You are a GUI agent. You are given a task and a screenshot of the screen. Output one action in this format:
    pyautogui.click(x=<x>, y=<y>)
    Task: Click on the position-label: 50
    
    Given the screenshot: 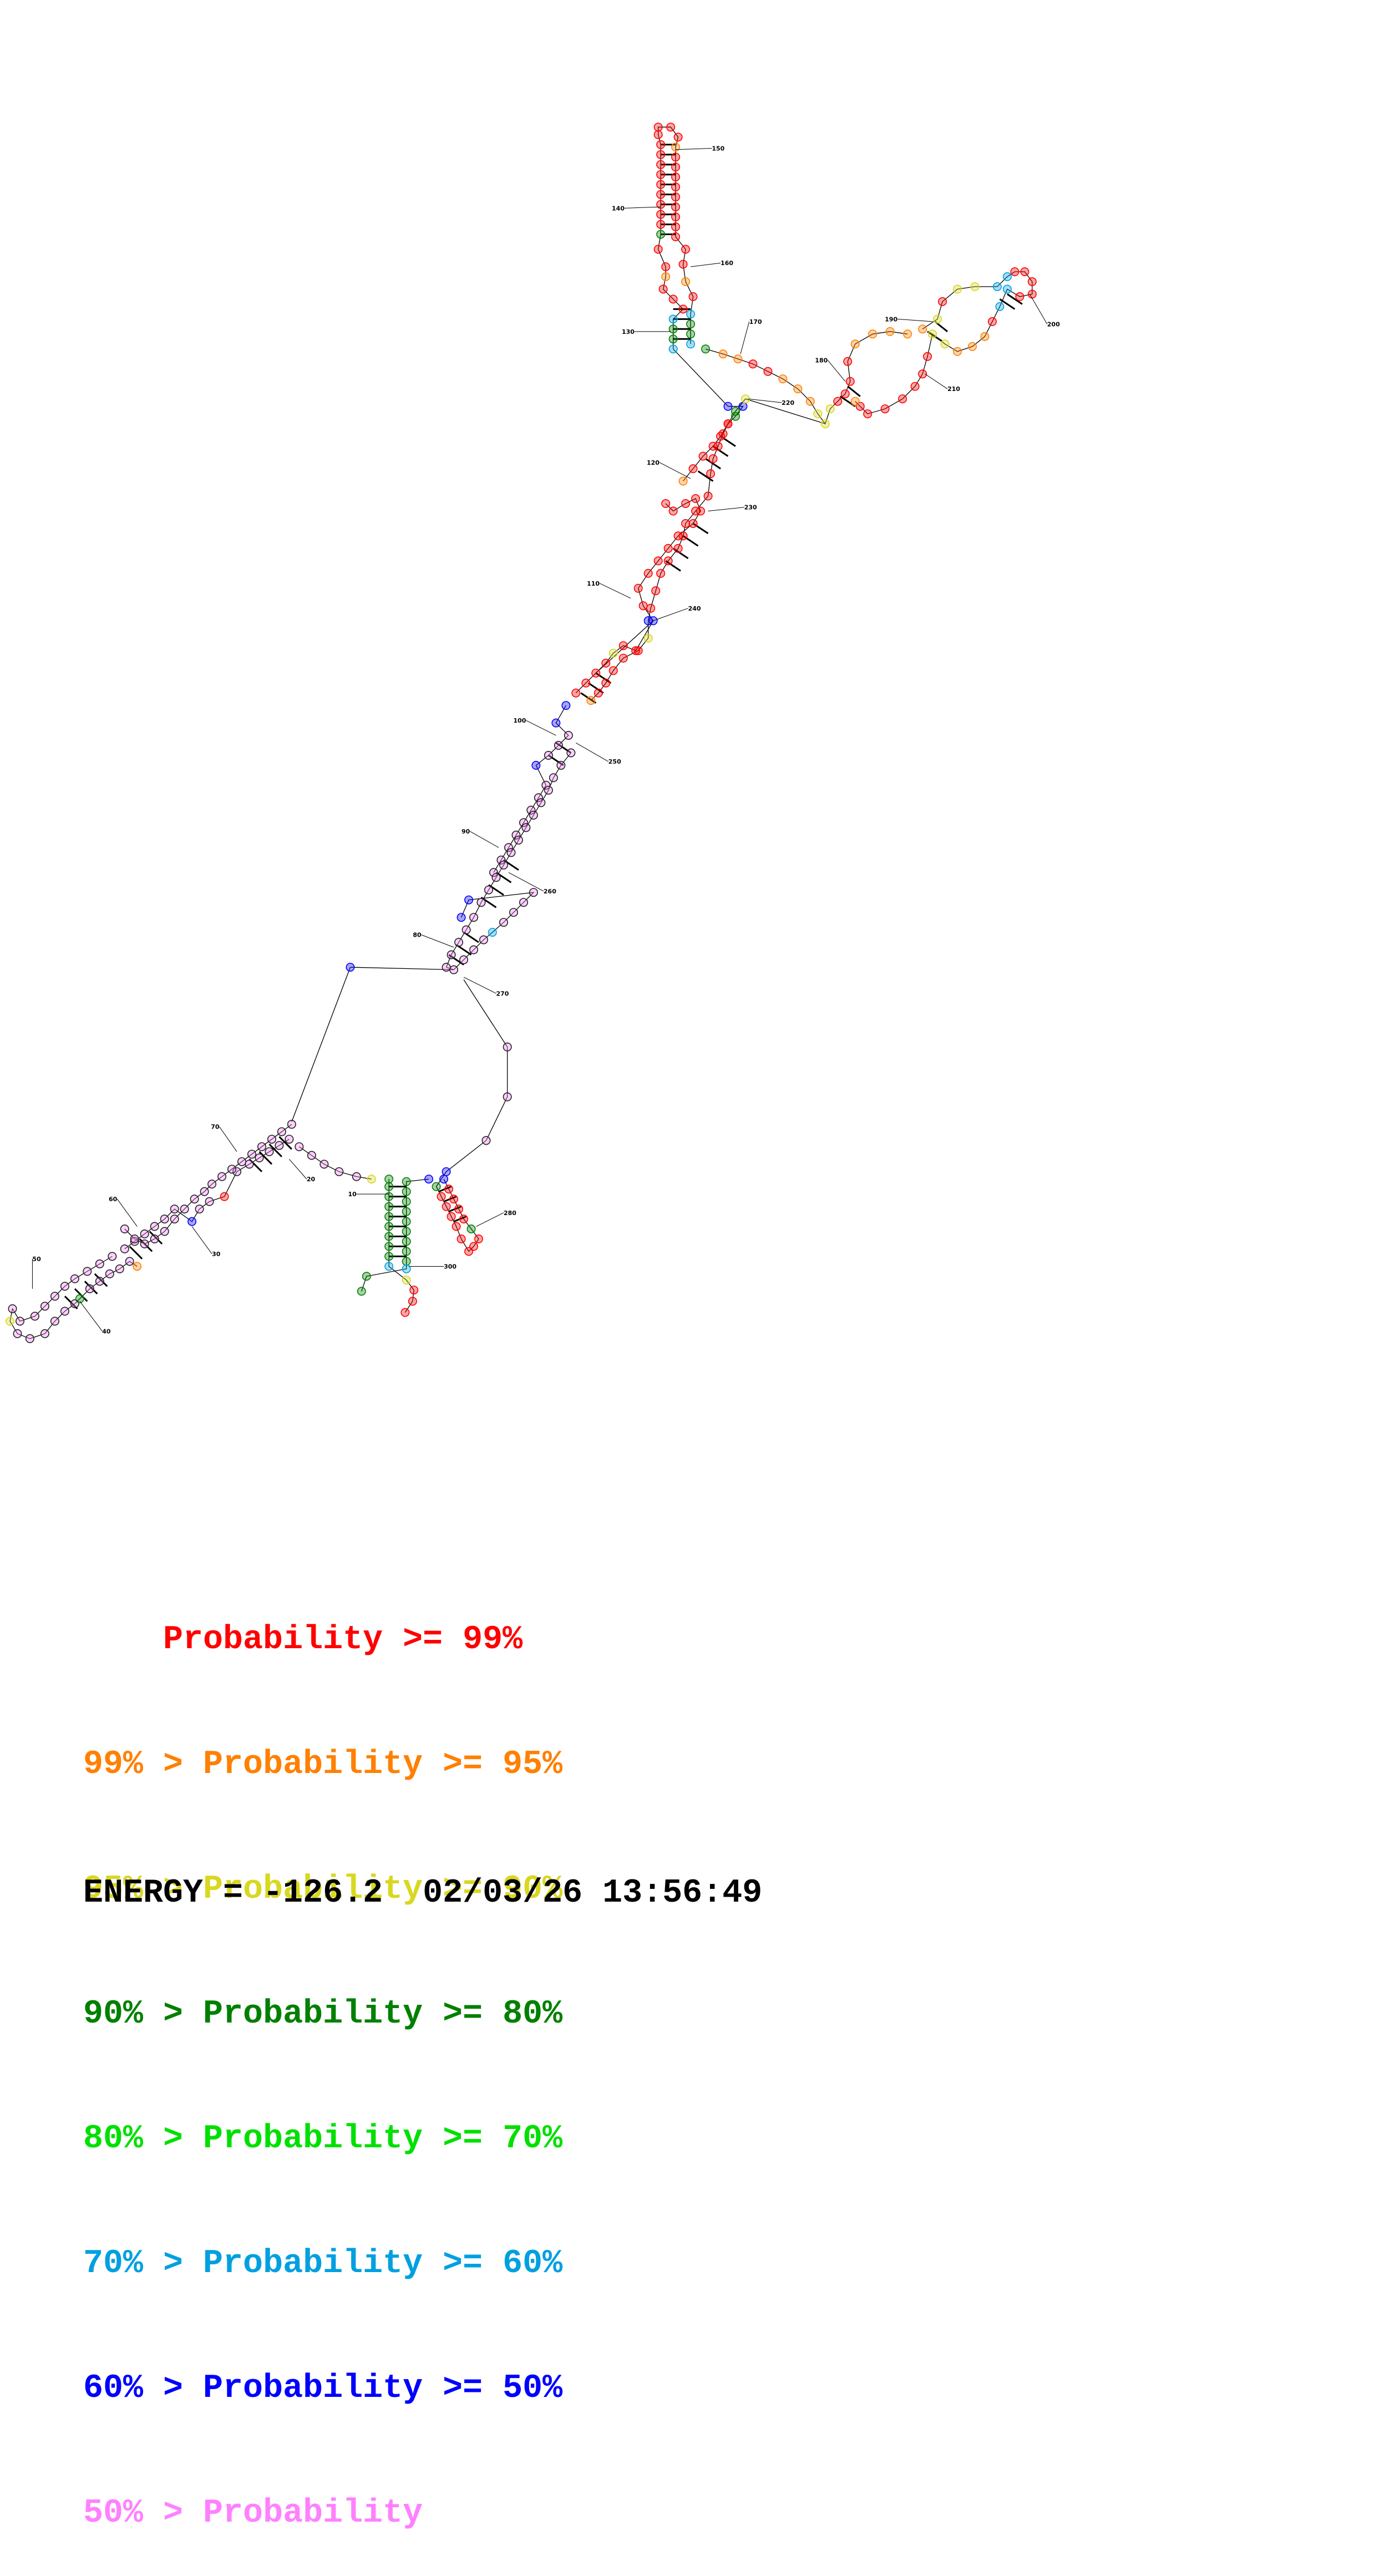 What is the action you would take?
    pyautogui.click(x=36, y=1259)
    